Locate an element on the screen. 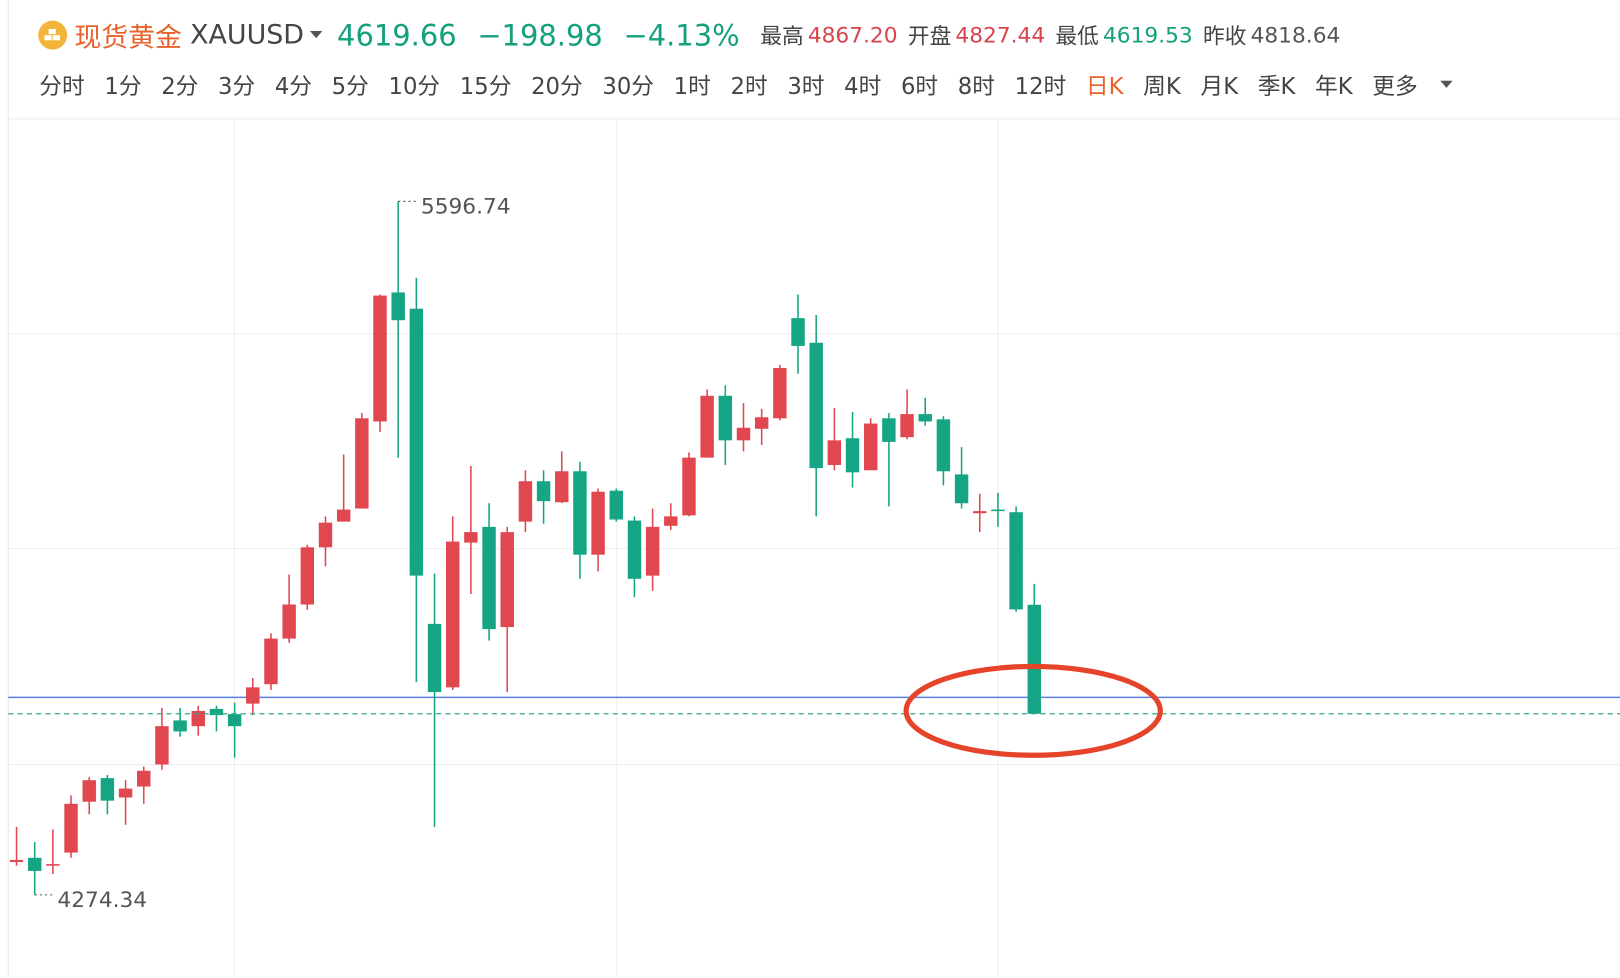 The width and height of the screenshot is (1620, 978). tab: 分时 is located at coordinates (62, 87).